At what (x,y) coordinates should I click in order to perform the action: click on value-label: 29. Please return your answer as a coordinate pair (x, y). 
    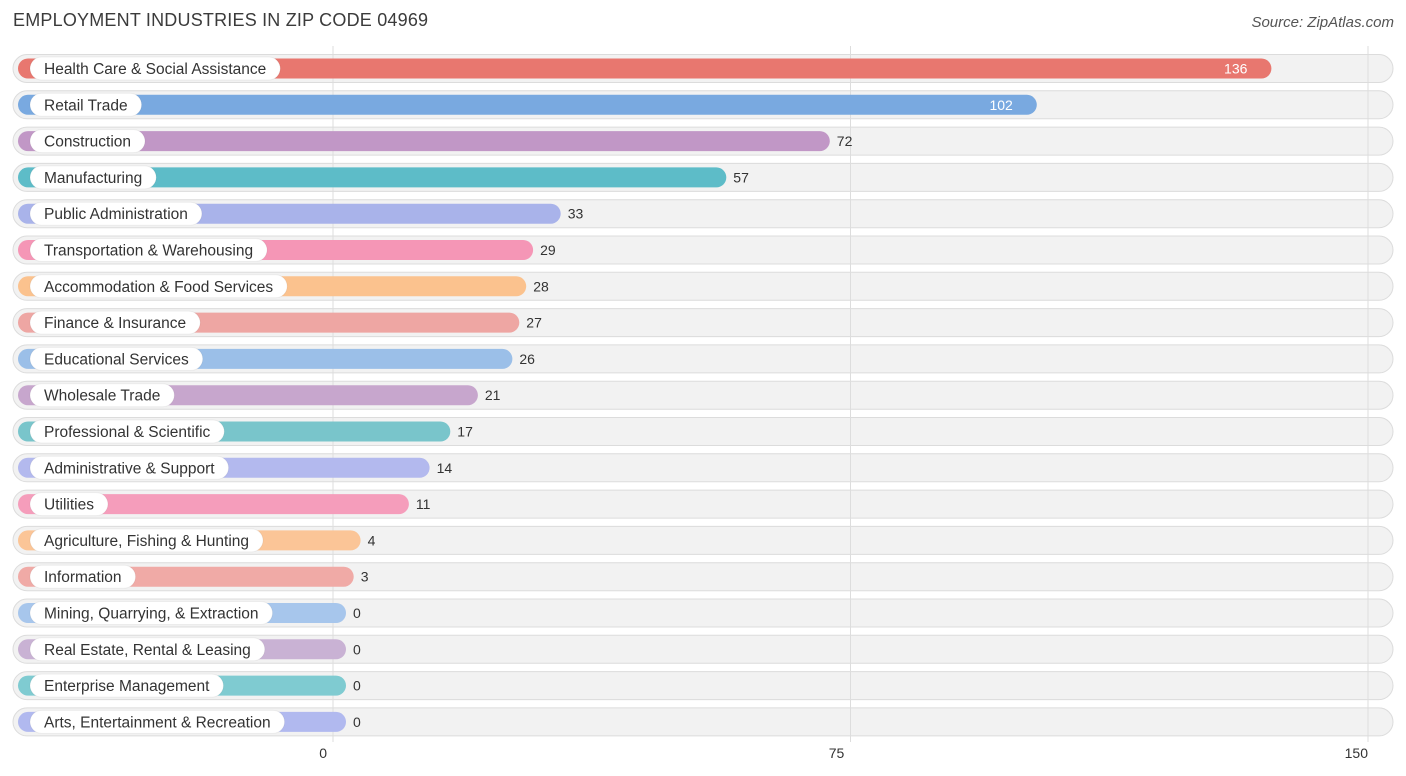
    Looking at the image, I should click on (548, 250).